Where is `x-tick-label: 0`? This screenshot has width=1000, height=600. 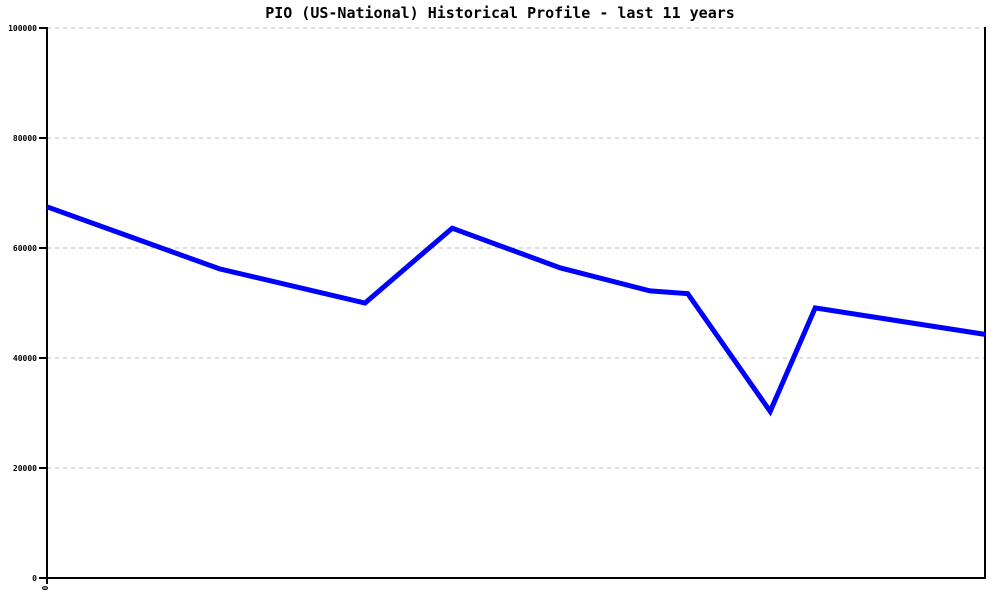 x-tick-label: 0 is located at coordinates (44, 588).